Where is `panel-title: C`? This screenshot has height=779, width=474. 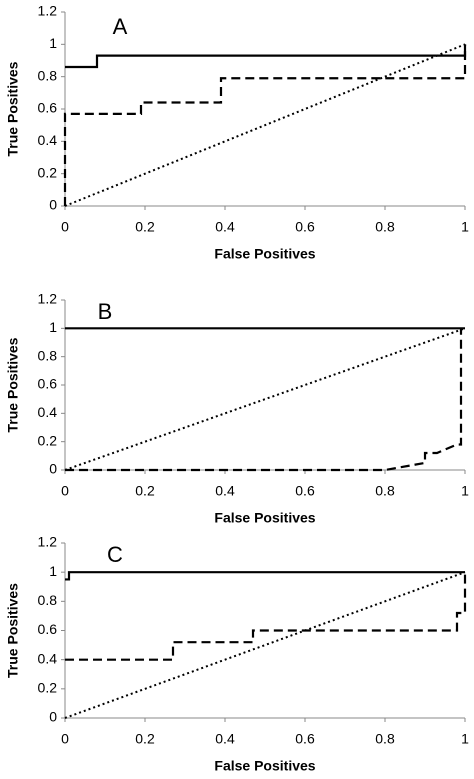
panel-title: C is located at coordinates (115, 554).